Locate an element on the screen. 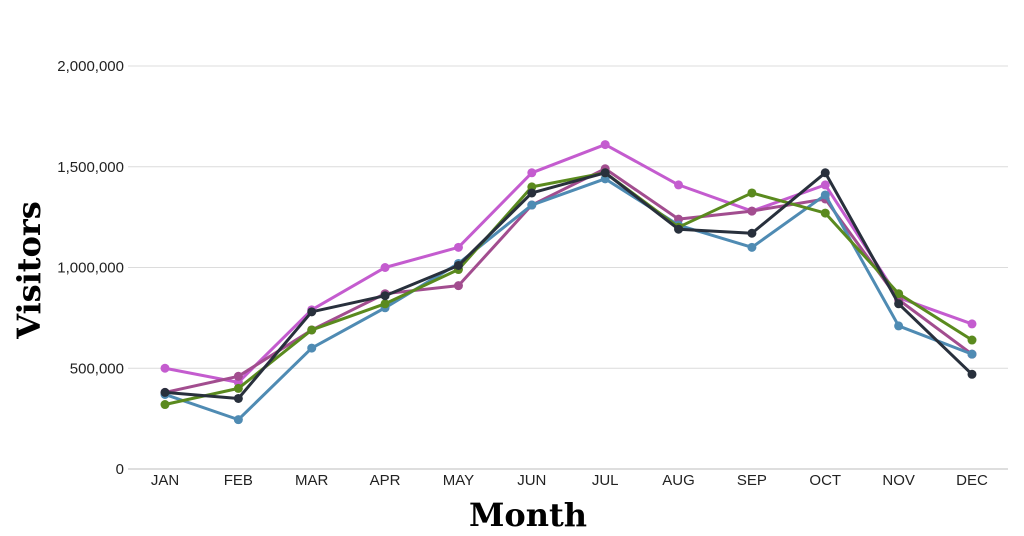 The image size is (1024, 536). y-tick-label: 1,500,000 is located at coordinates (90, 167).